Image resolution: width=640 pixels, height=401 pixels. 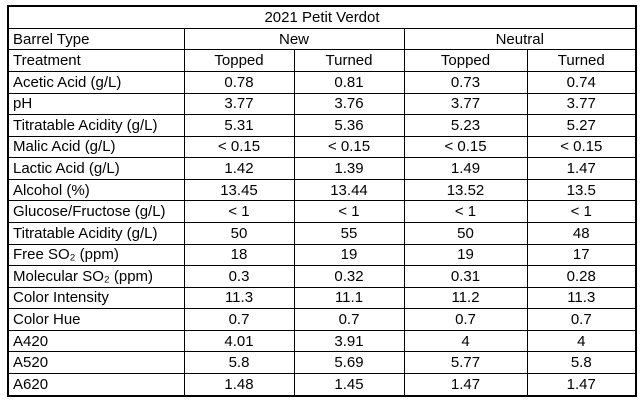 What do you see at coordinates (581, 276) in the screenshot?
I see `cell-value: 0.28` at bounding box center [581, 276].